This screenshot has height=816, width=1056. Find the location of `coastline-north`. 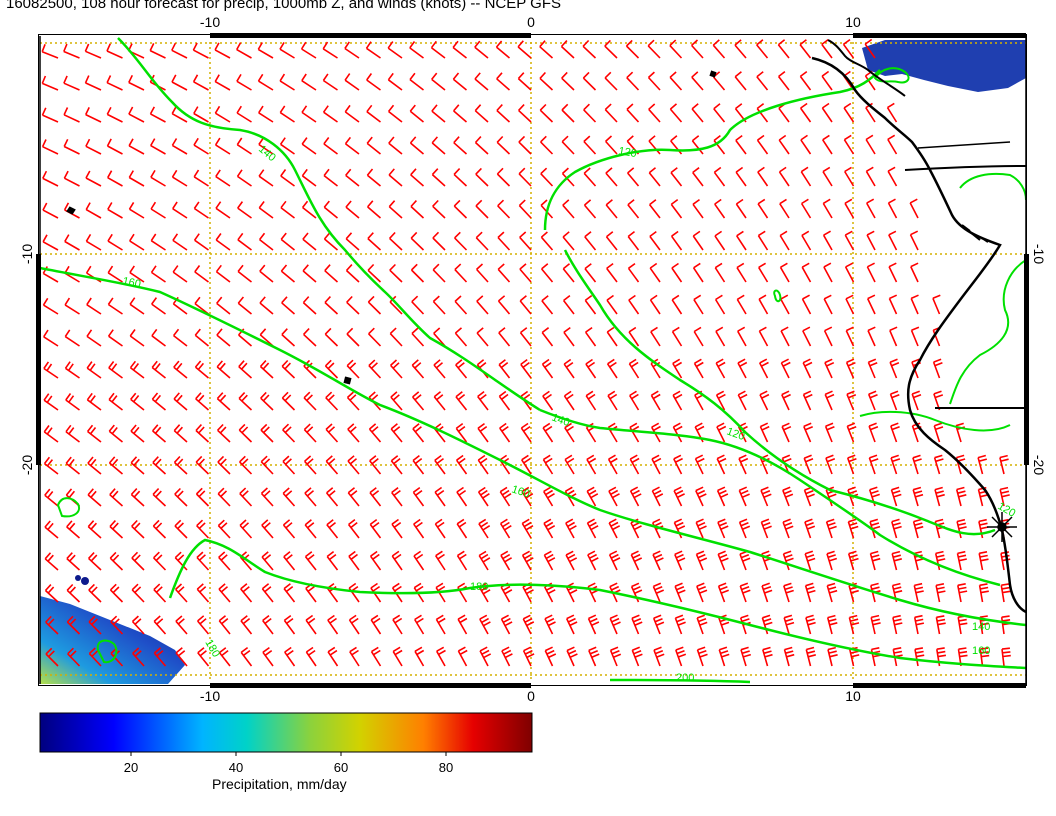

coastline-north is located at coordinates (866, 68).